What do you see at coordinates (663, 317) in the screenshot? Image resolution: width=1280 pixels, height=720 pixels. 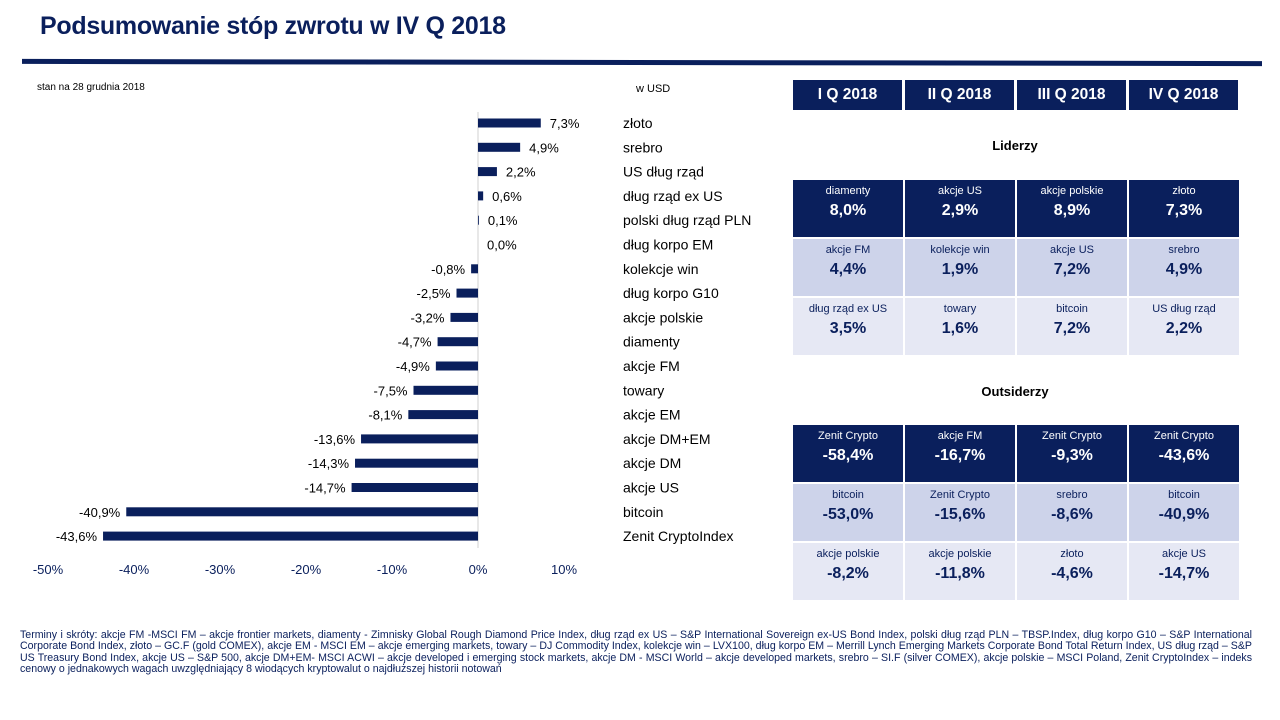 I see `category-label: akcje polskie` at bounding box center [663, 317].